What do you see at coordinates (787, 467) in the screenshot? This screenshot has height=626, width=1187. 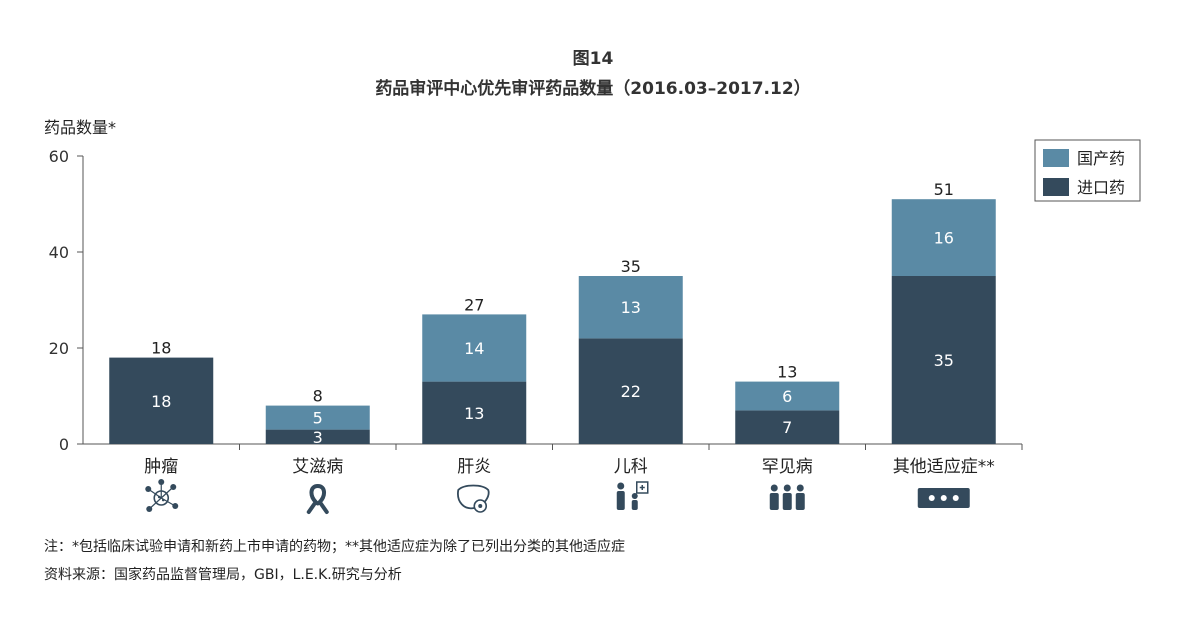 I see `category-label: 罕见病` at bounding box center [787, 467].